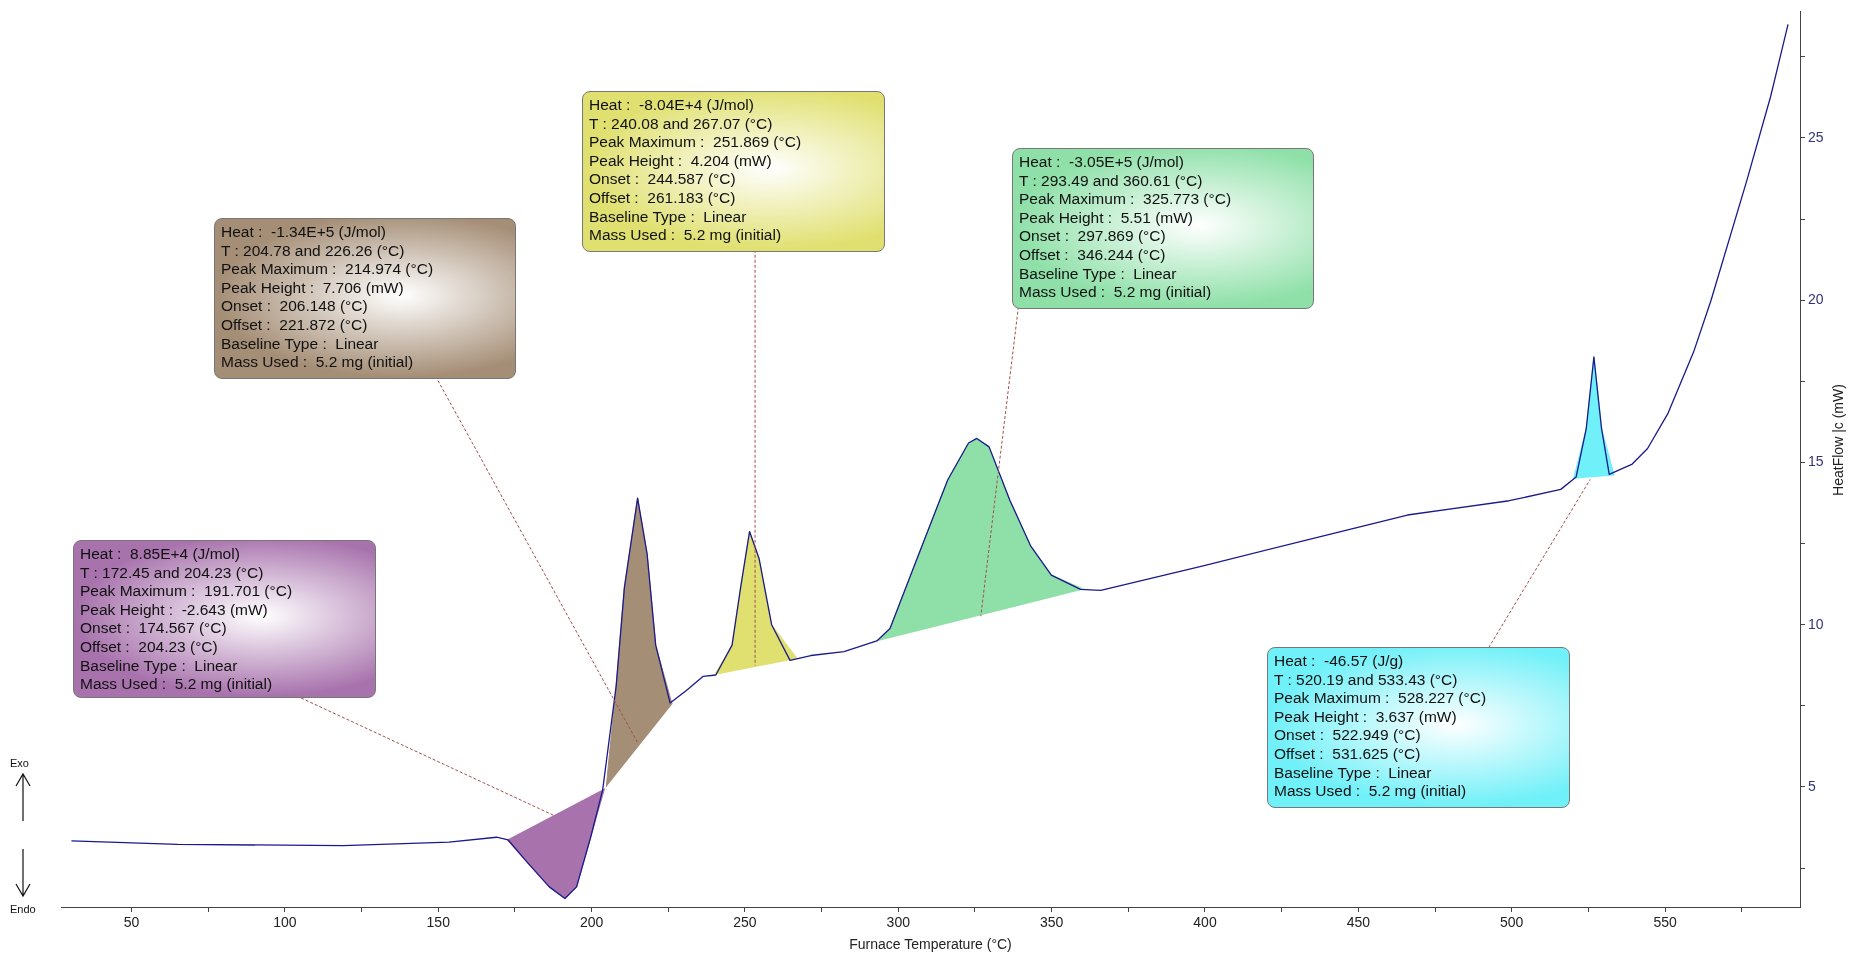 This screenshot has width=1852, height=954. I want to click on annotation: Heat : -1.34E+5 (J/mol) T : 204.78 and 226.26 (°C) Peak Maximum : 214.974 (°C) Peak Height : 7.706 (mW) Onset : 206.148 (°C) Offset : 221.872 (°C) Baseline Type : Linear Mass Used : 5.2 mg (initial), so click(327, 297).